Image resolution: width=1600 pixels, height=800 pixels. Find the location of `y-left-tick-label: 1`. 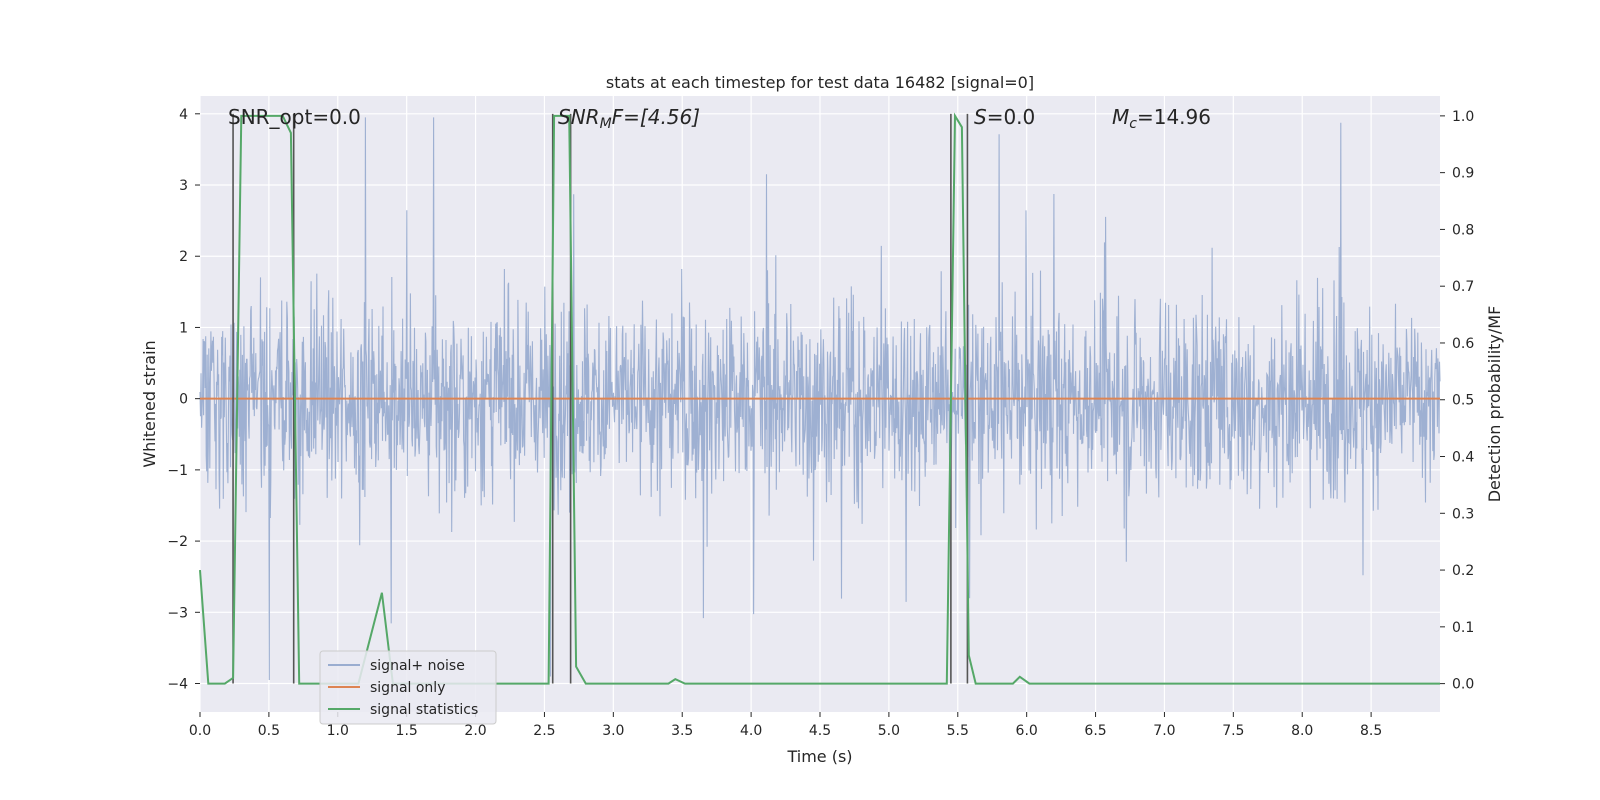

y-left-tick-label: 1 is located at coordinates (183, 328).